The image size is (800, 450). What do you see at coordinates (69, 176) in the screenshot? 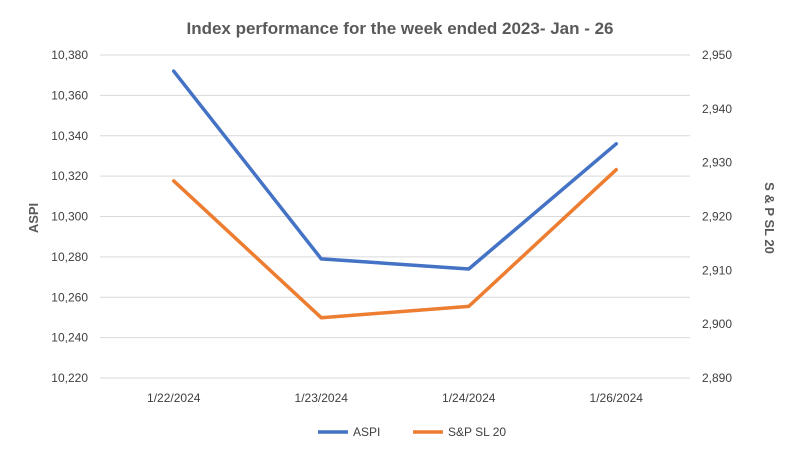
I see `left-tick-label: 10,320` at bounding box center [69, 176].